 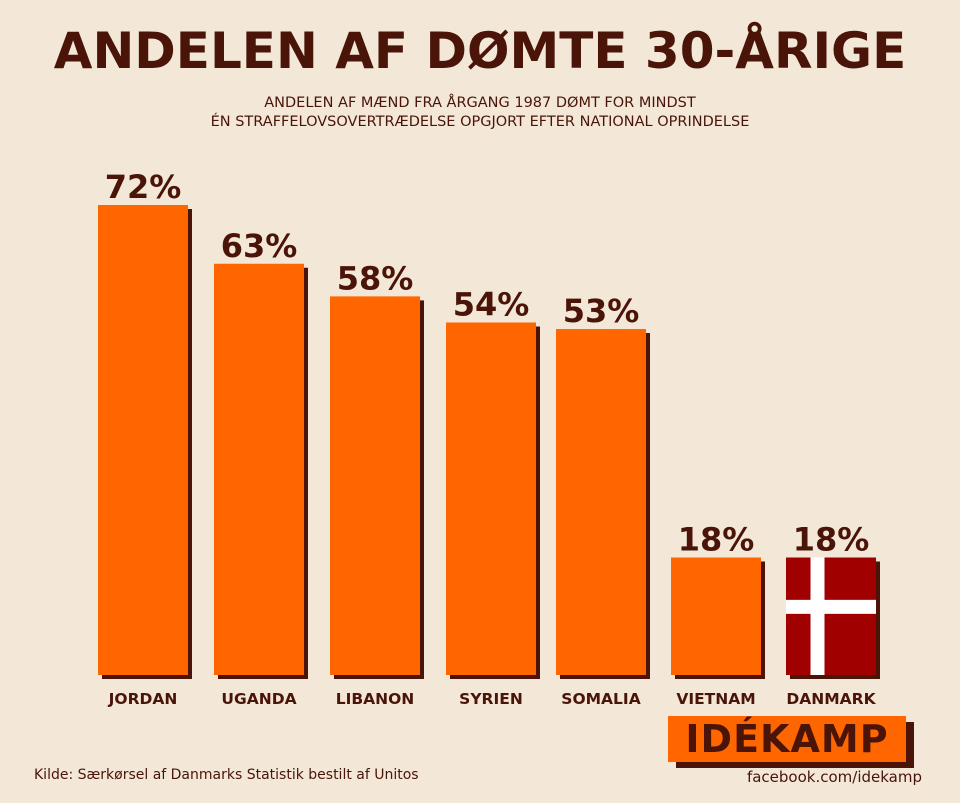 What do you see at coordinates (817, 616) in the screenshot?
I see `flag-cross-vertical` at bounding box center [817, 616].